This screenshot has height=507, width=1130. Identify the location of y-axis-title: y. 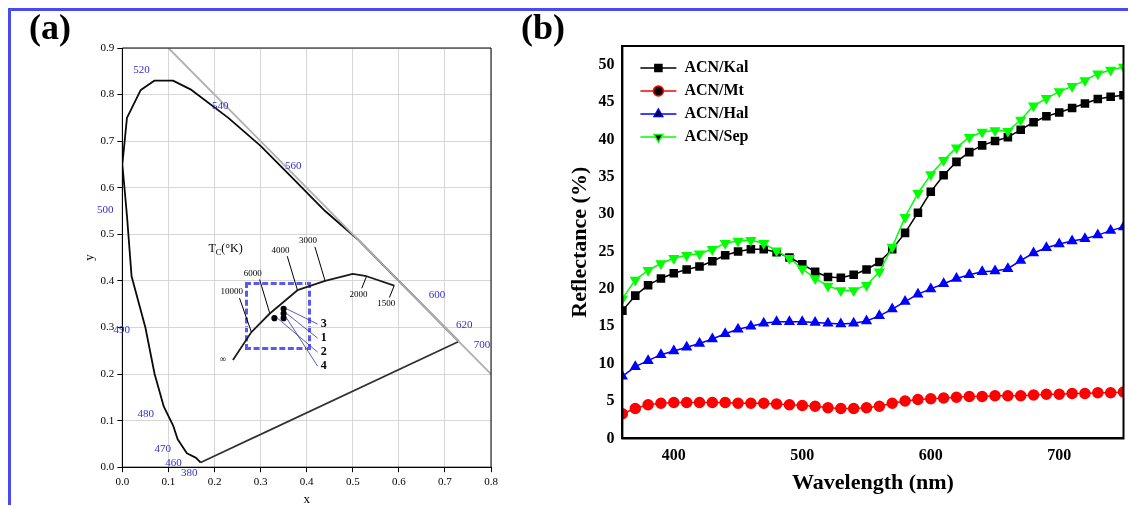
(89, 257).